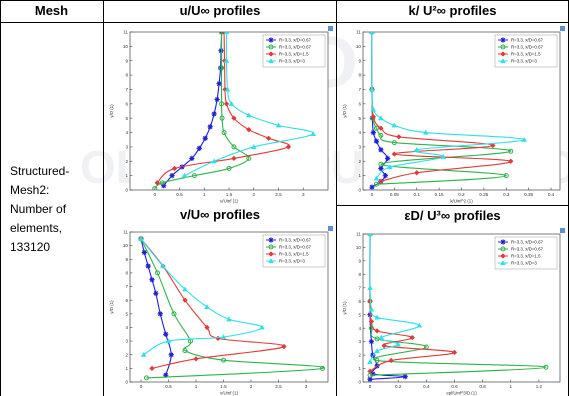 The width and height of the screenshot is (569, 396). What do you see at coordinates (251, 386) in the screenshot?
I see `x-tick-label: 2` at bounding box center [251, 386].